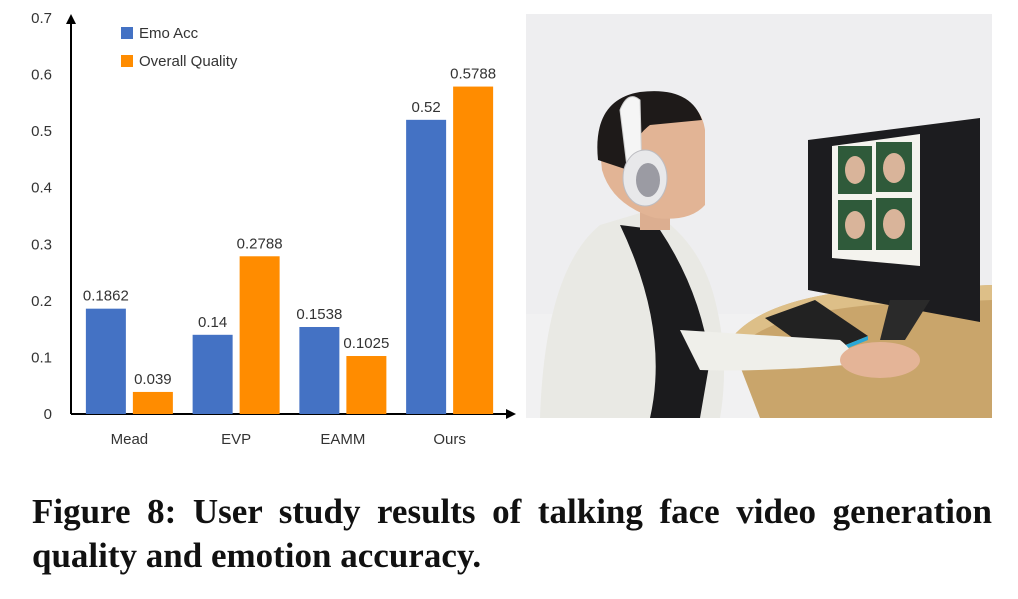  Describe the element at coordinates (41, 301) in the screenshot. I see `y-tick-label: 0.2` at that location.